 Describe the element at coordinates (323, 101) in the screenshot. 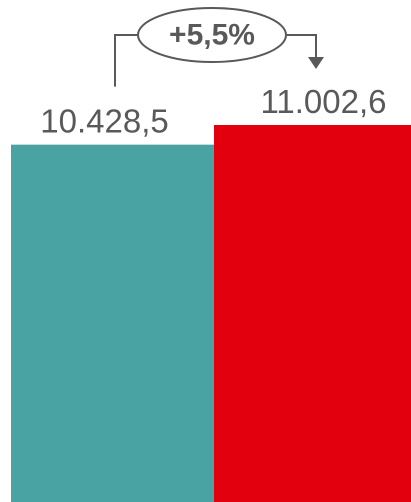

I see `value-label-2: 11.002,6` at that location.